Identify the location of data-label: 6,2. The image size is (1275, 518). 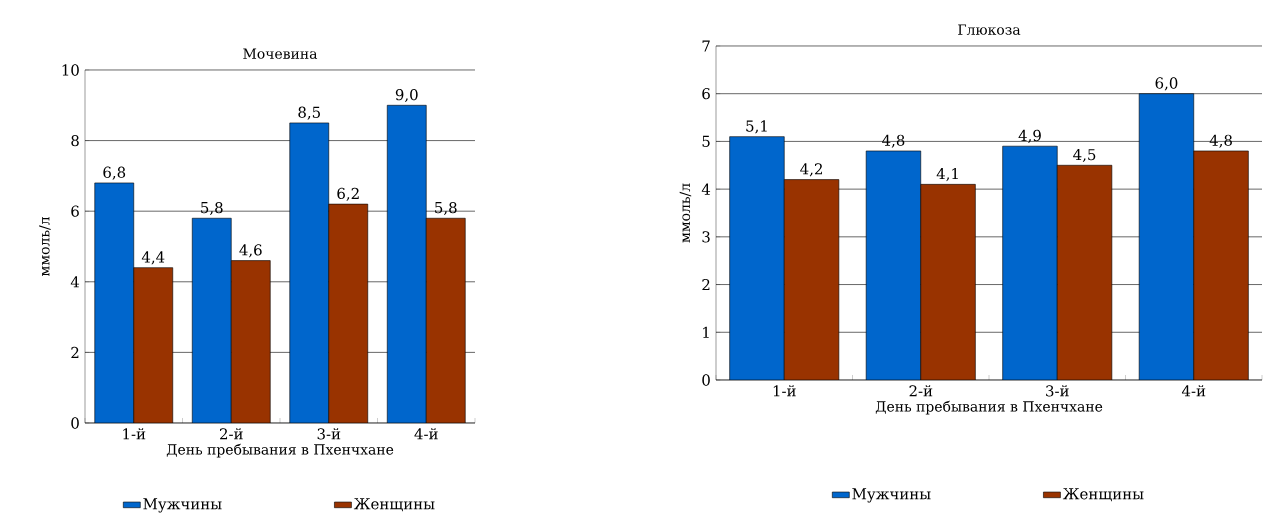
(348, 194).